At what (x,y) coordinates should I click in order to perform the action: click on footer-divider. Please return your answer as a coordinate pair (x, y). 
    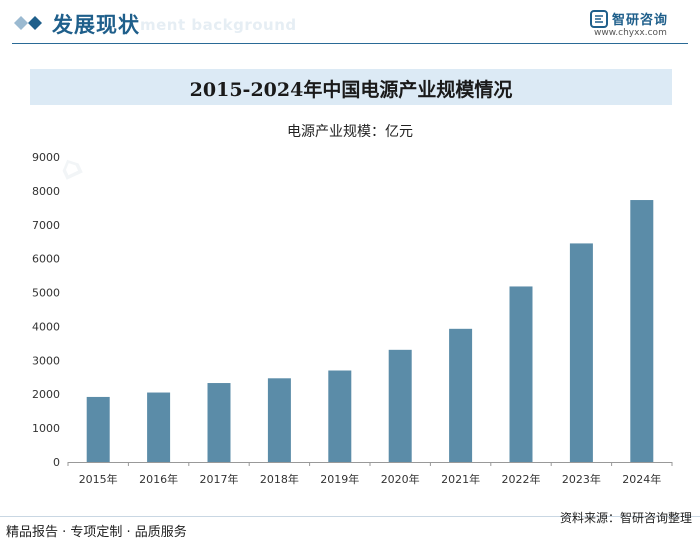
    Looking at the image, I should click on (350, 516).